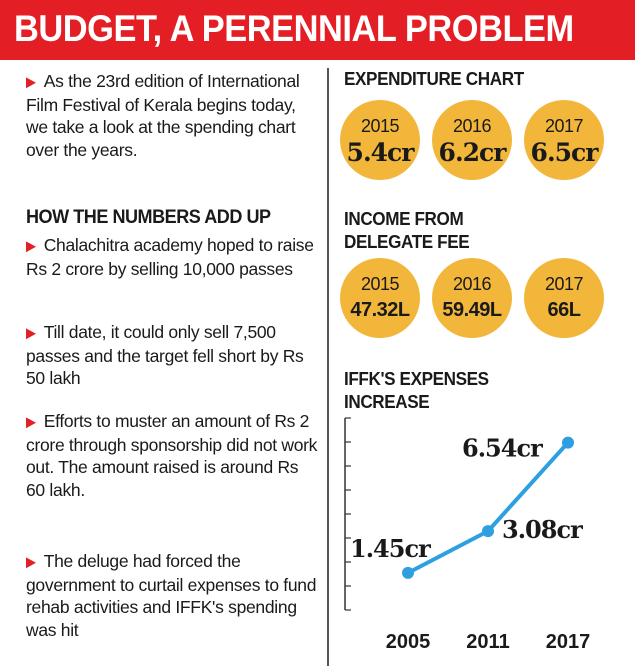  Describe the element at coordinates (564, 152) in the screenshot. I see `bubble-value: 6.5cr` at that location.